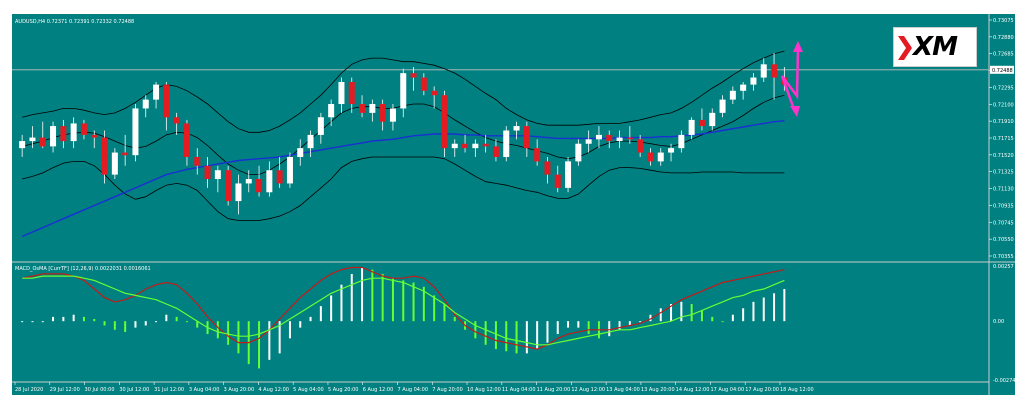 The image size is (1029, 410). Describe the element at coordinates (1003, 173) in the screenshot. I see `price-tick-label: 0.71325` at that location.